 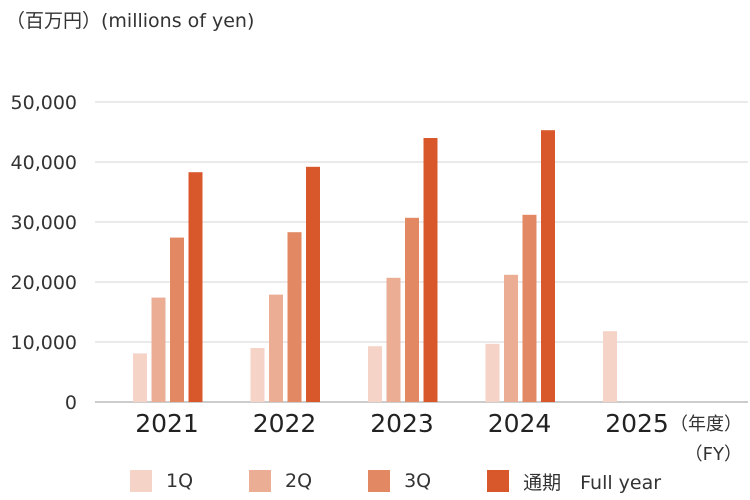 I want to click on bar-2023-1q, so click(x=375, y=374).